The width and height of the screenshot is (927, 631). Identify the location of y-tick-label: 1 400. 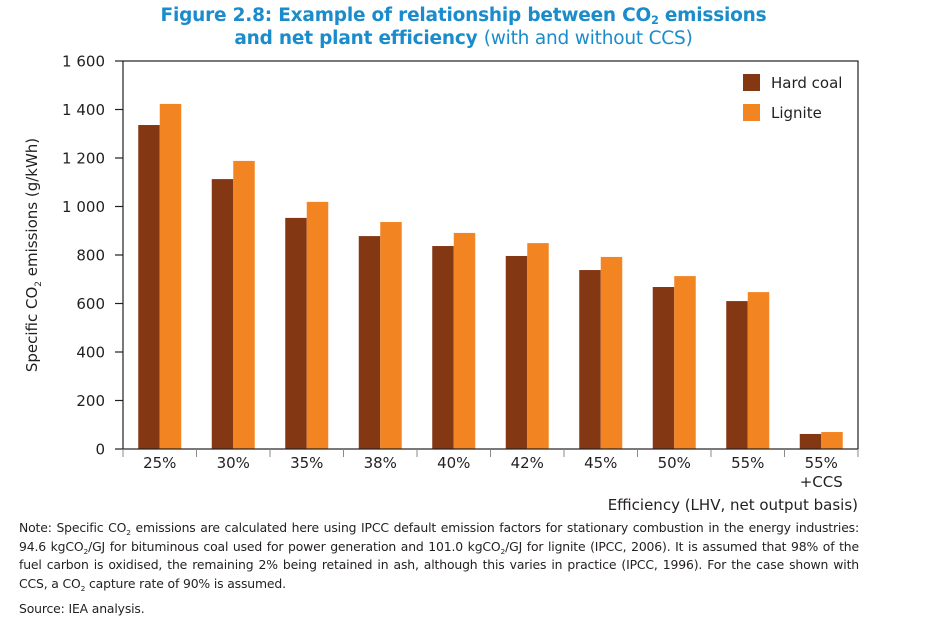
(83, 110).